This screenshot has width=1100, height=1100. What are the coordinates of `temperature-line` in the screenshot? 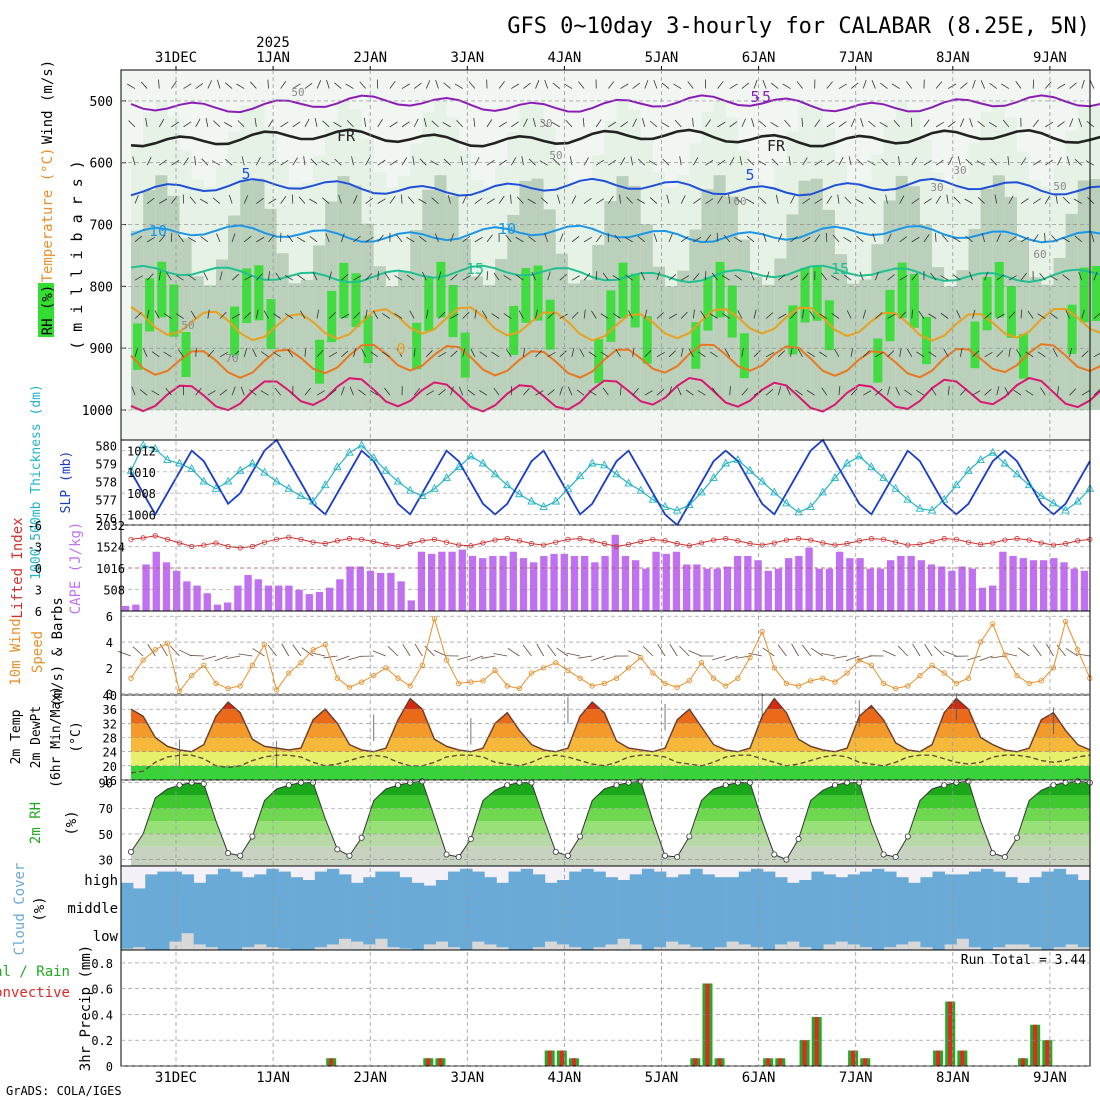 It's located at (610, 725).